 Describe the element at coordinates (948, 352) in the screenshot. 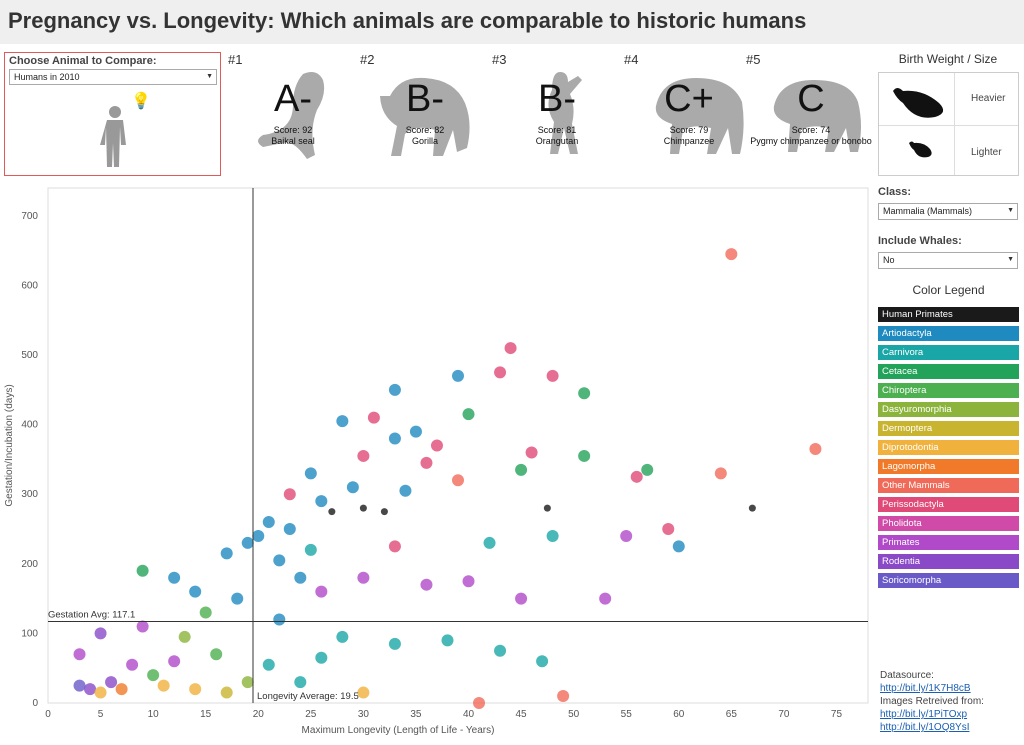

I see `legend-item: Carnivora` at that location.